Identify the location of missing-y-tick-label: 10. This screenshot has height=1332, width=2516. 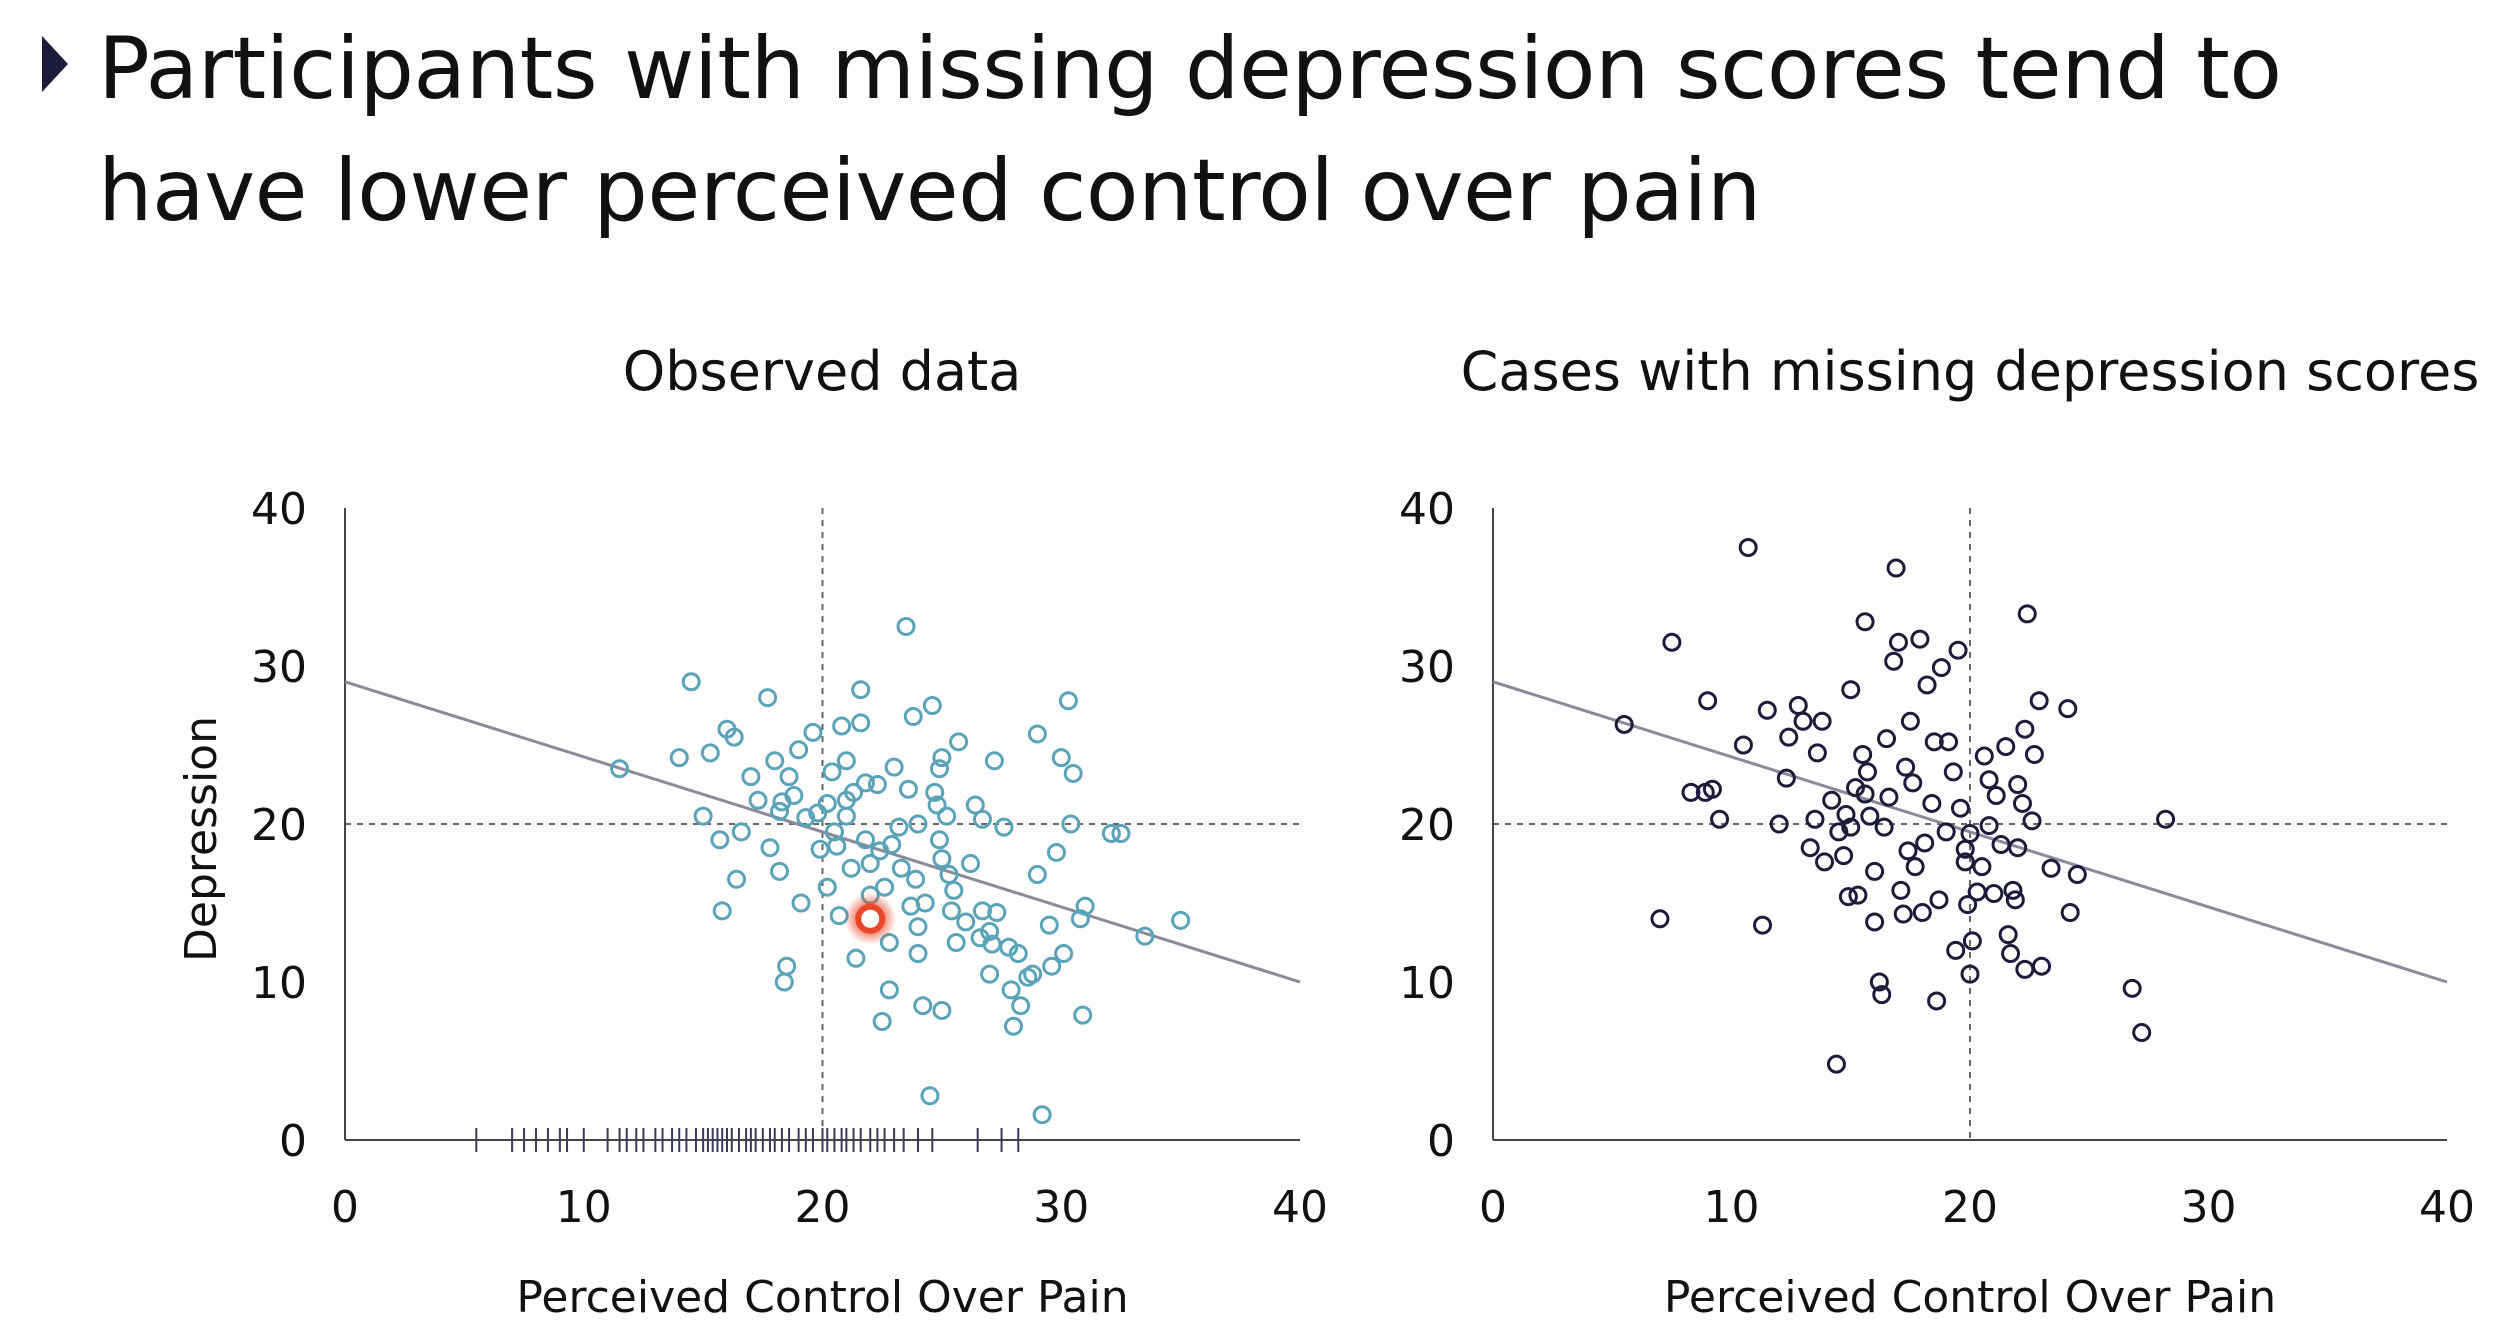
(1427, 983).